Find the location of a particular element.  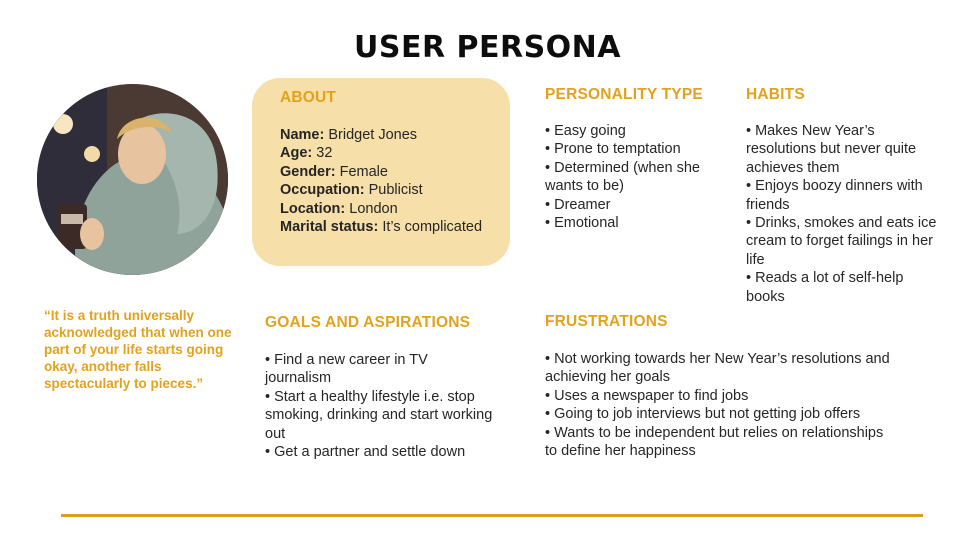

list-item: • Prone to temptation is located at coordinates (613, 149).